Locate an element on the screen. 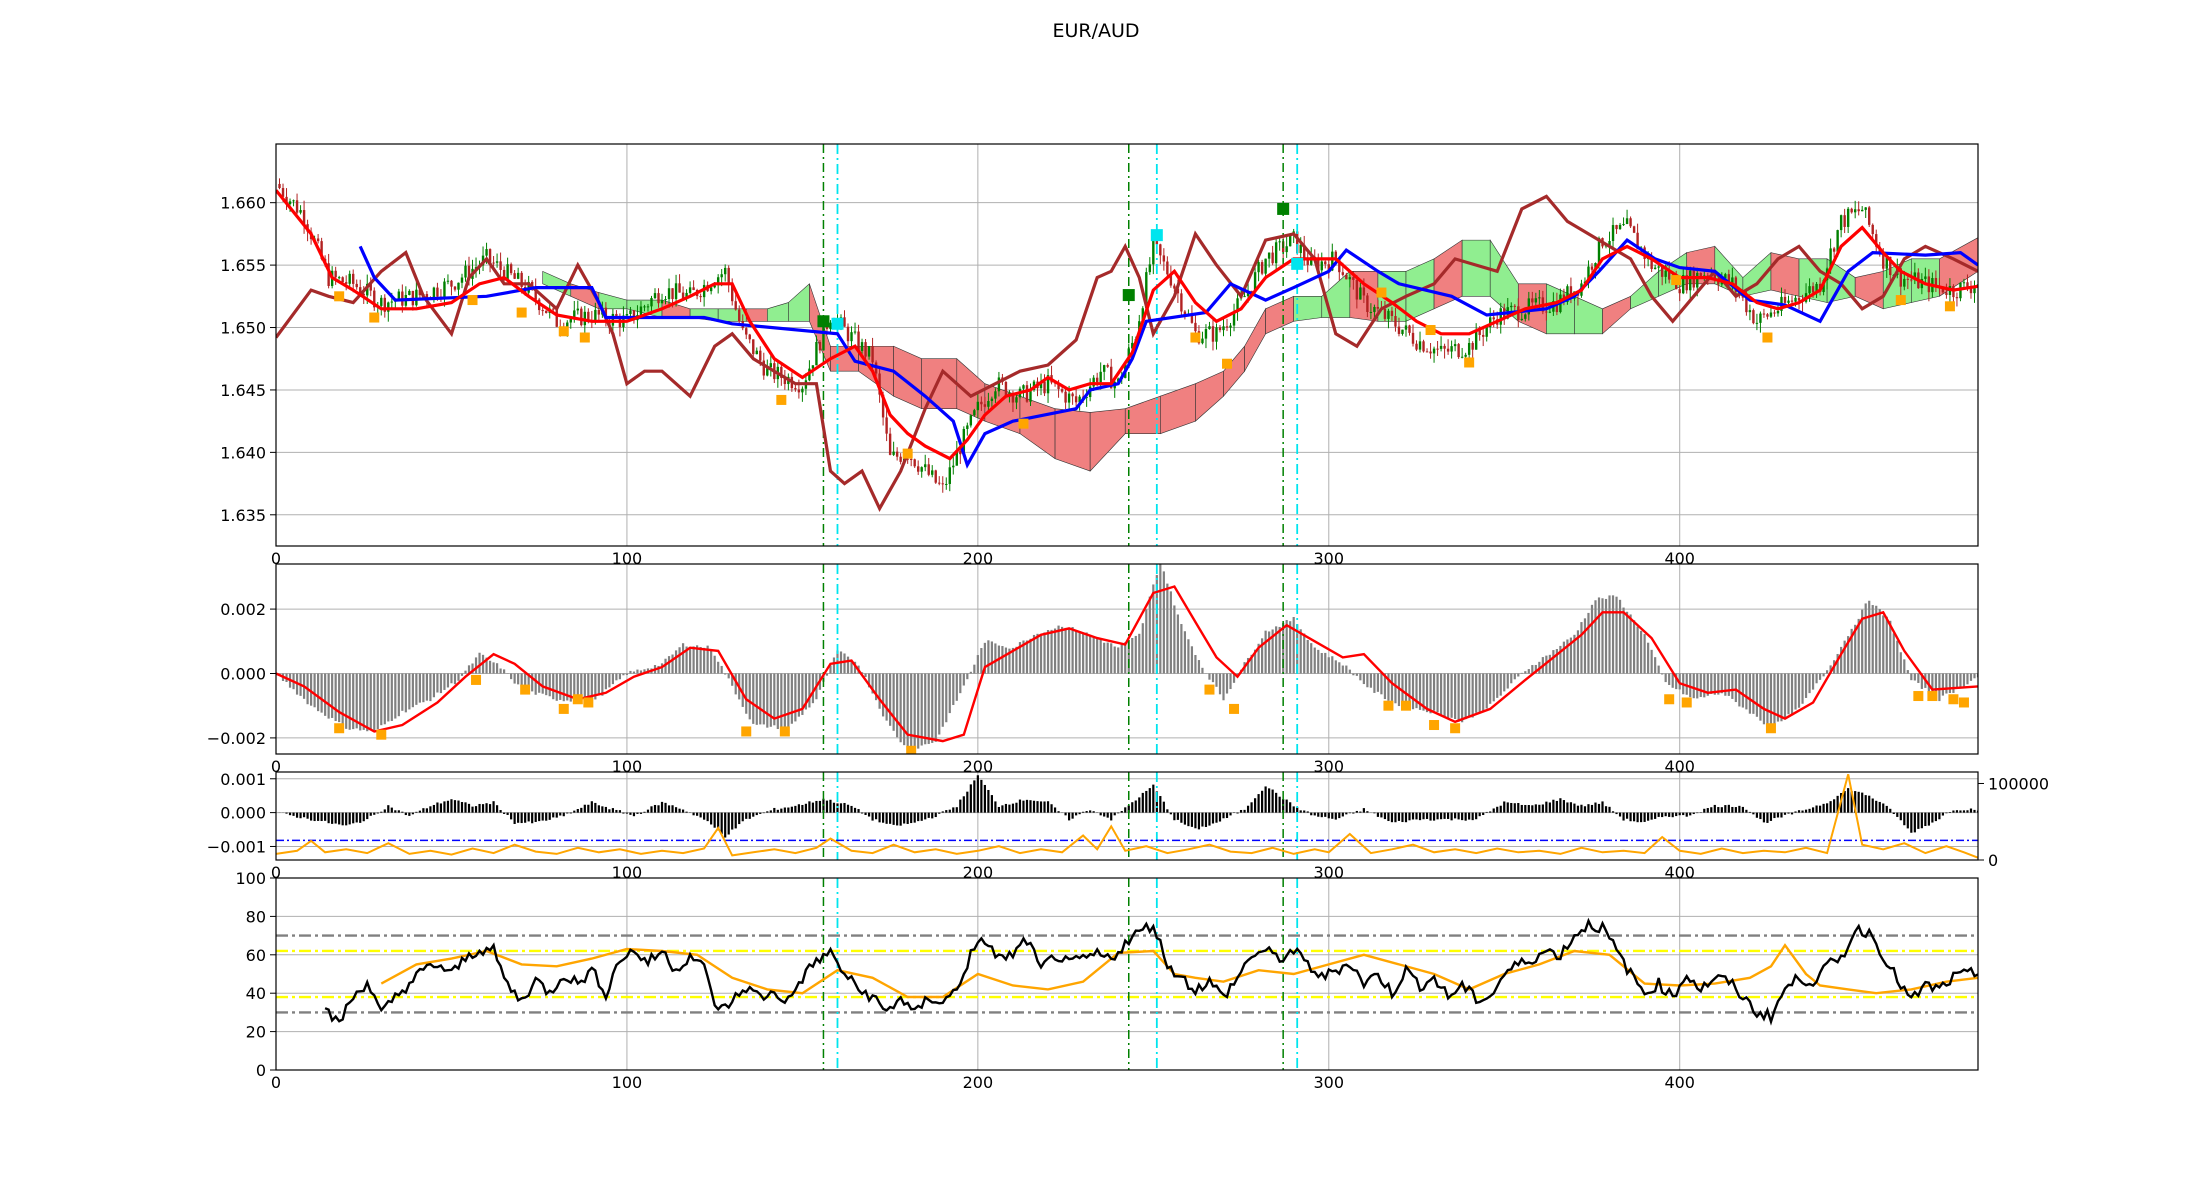 This screenshot has width=2190, height=1200. momentum-ytick-label: 0.000 is located at coordinates (243, 813).